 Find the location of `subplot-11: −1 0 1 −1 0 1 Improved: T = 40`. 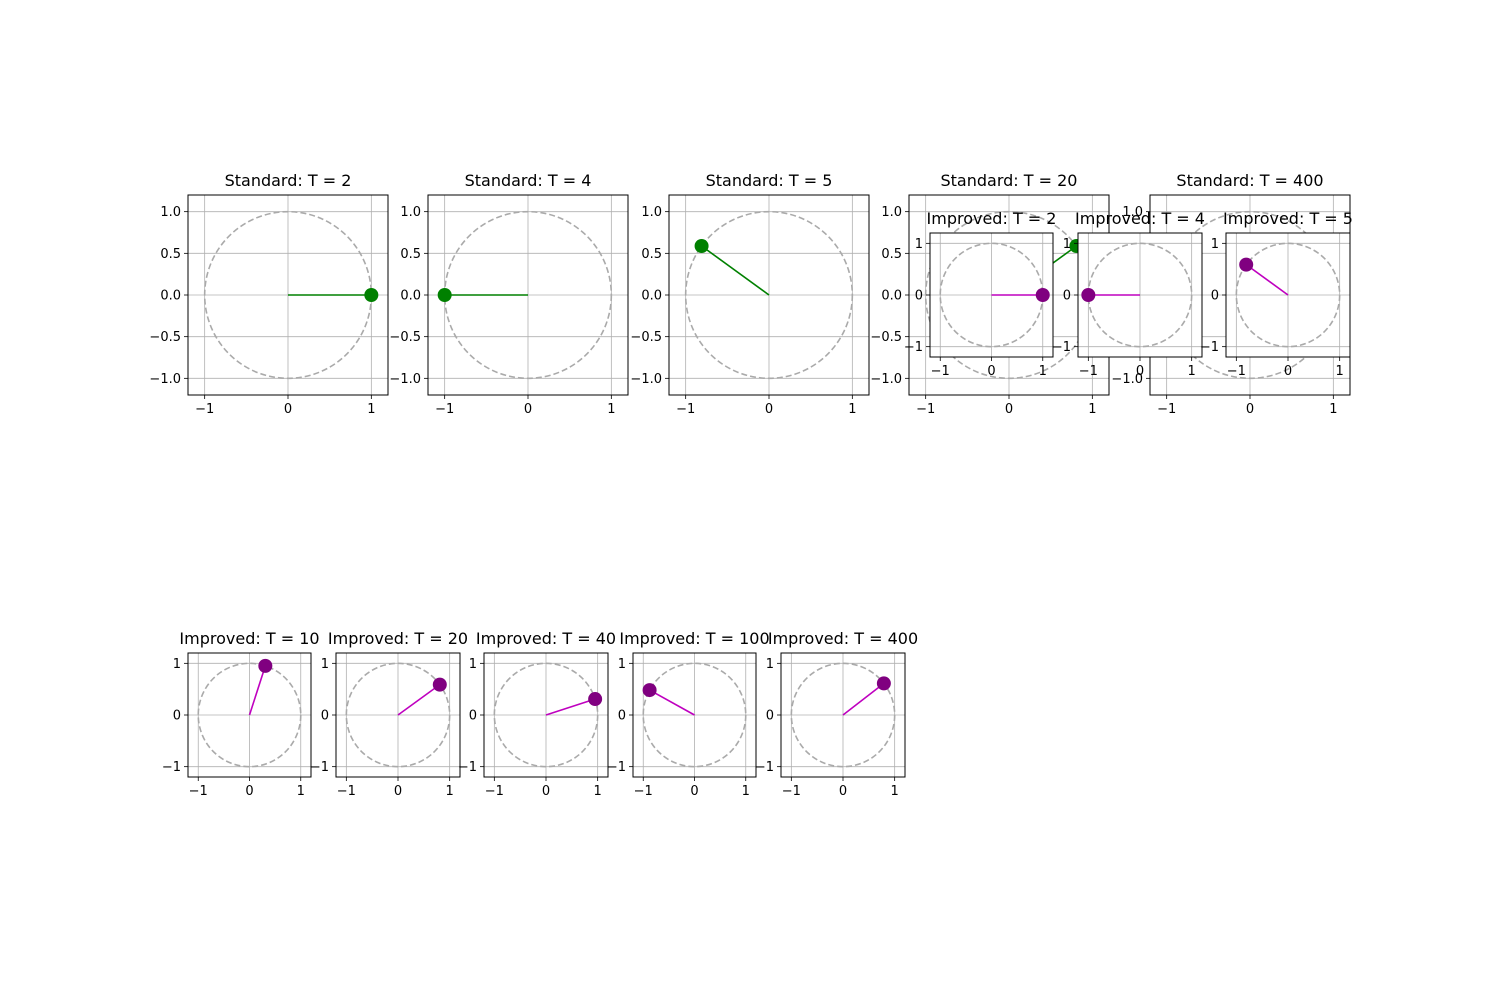

subplot-11: −1 0 1 −1 0 1 Improved: T = 40 is located at coordinates (537, 714).